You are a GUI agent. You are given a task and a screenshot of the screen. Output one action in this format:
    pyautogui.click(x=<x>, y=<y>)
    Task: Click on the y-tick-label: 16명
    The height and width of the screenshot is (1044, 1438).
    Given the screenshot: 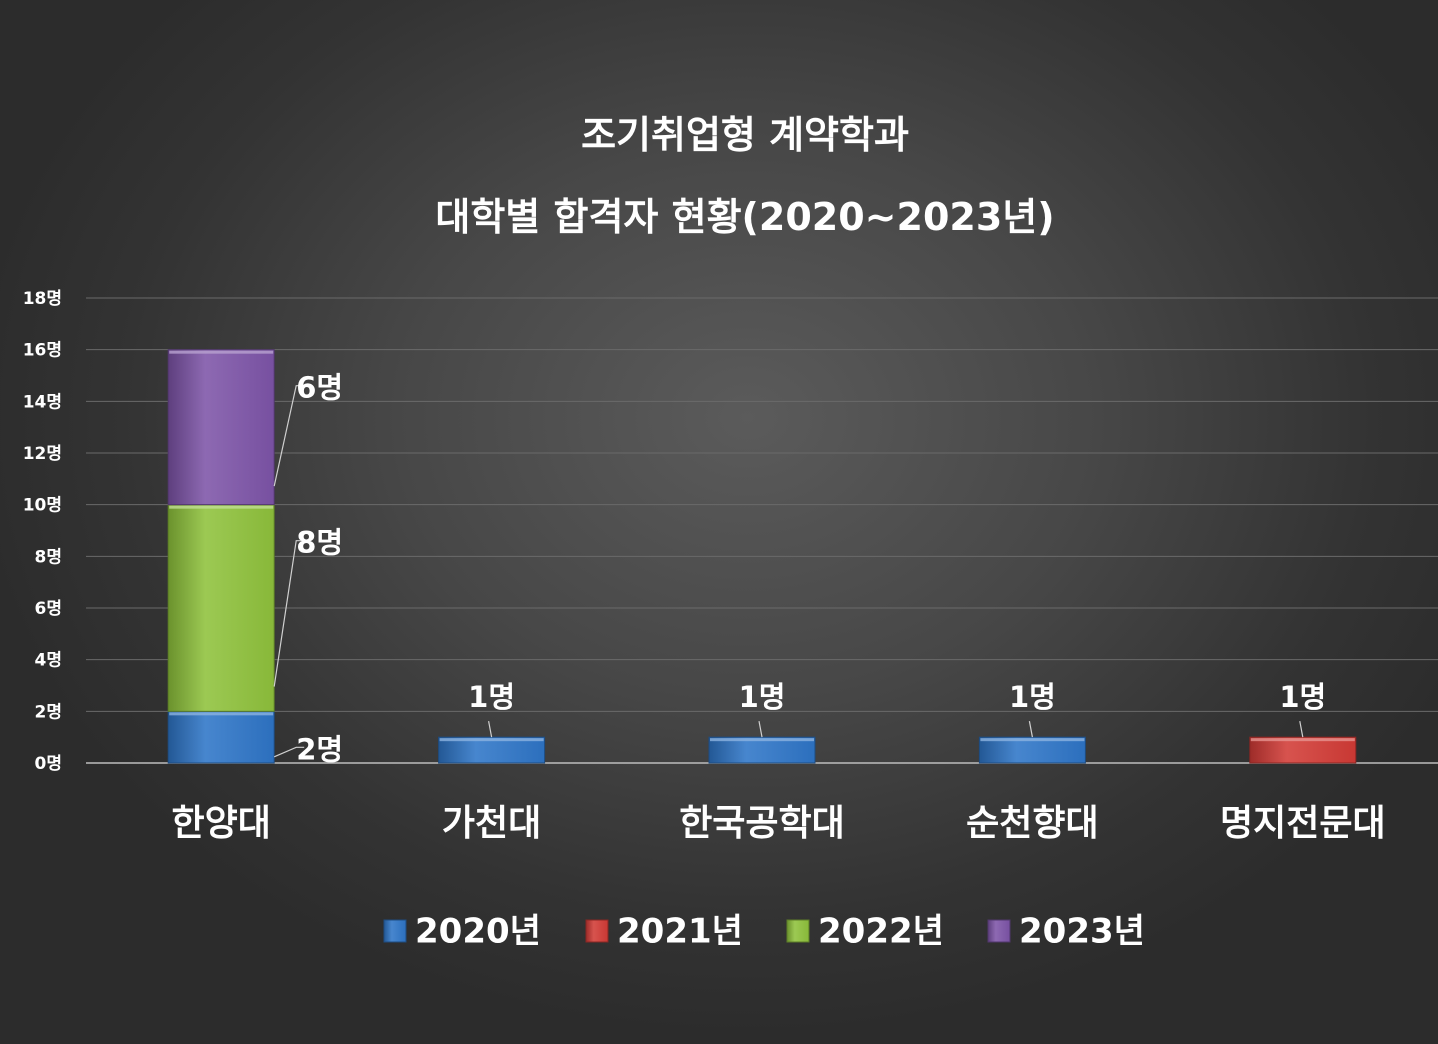 What is the action you would take?
    pyautogui.click(x=42, y=351)
    